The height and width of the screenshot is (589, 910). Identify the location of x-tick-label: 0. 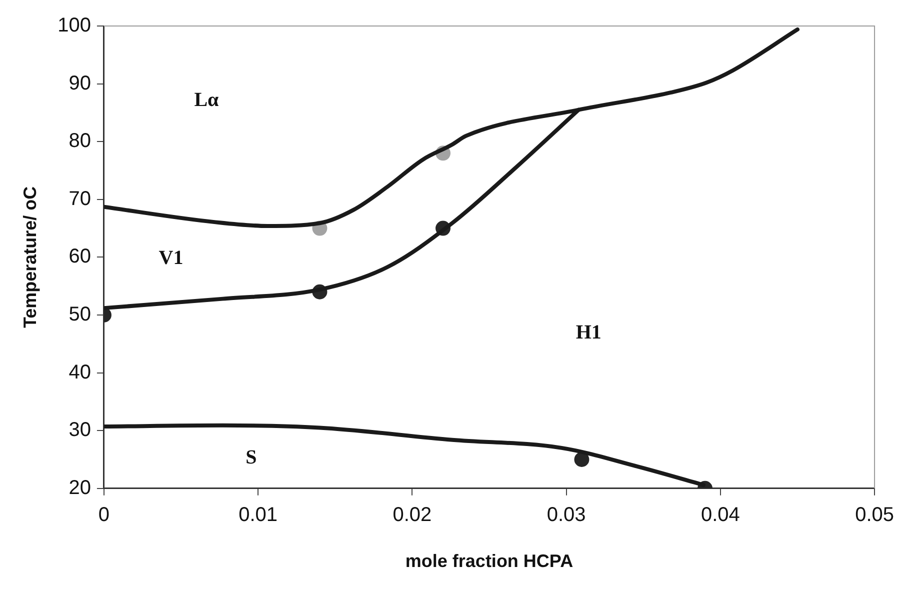
(104, 515).